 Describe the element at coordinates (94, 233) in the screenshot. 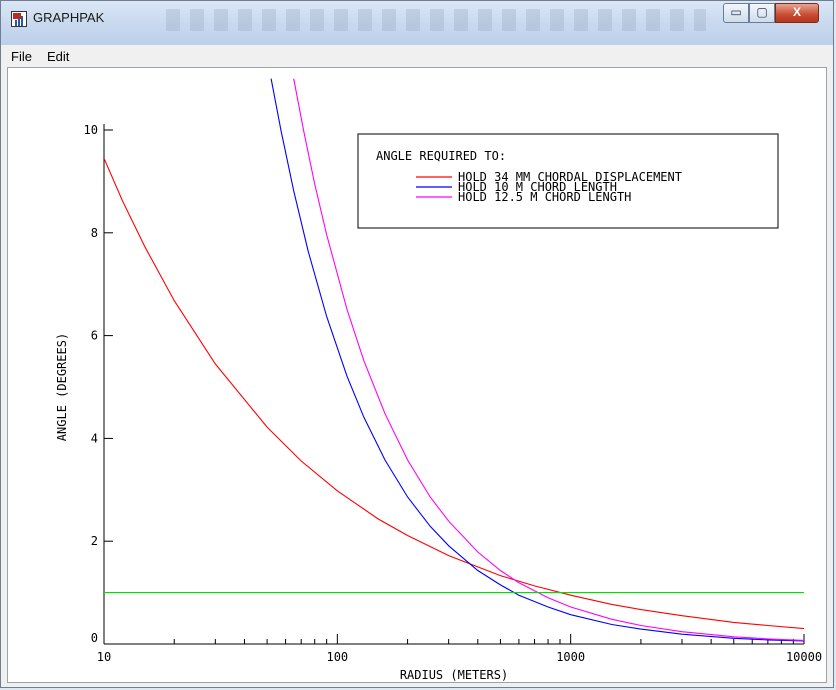

I see `y-tick-label: 8` at that location.